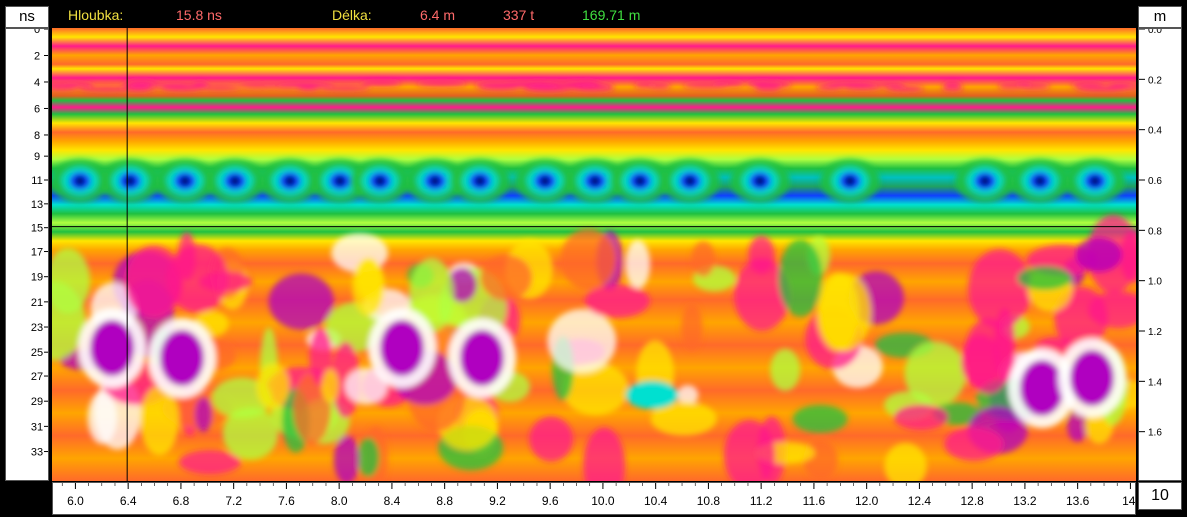 Image resolution: width=1187 pixels, height=517 pixels. What do you see at coordinates (656, 501) in the screenshot?
I see `distance-tick-label: 10.4` at bounding box center [656, 501].